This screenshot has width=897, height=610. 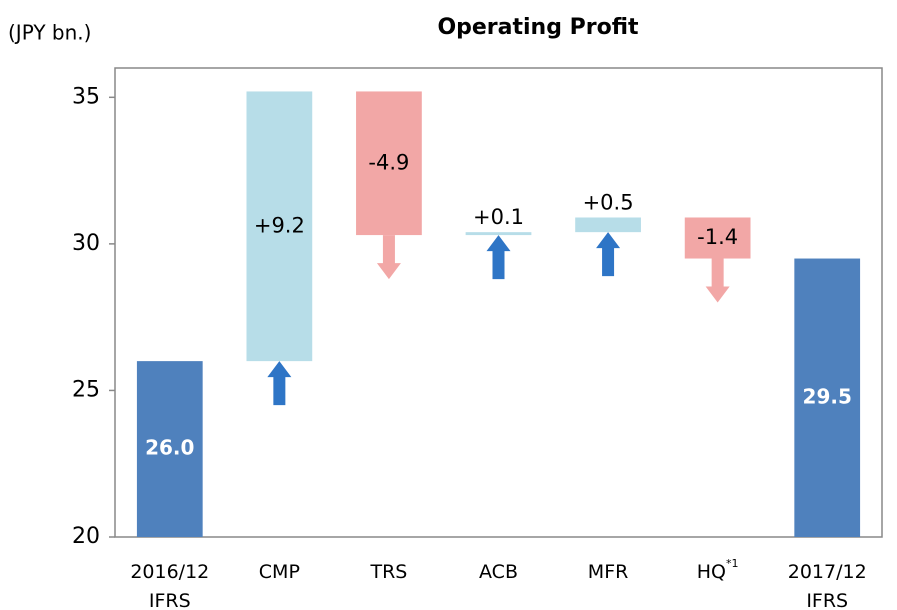 I want to click on x-tick-label: 2017/12 IFRS, so click(x=827, y=585).